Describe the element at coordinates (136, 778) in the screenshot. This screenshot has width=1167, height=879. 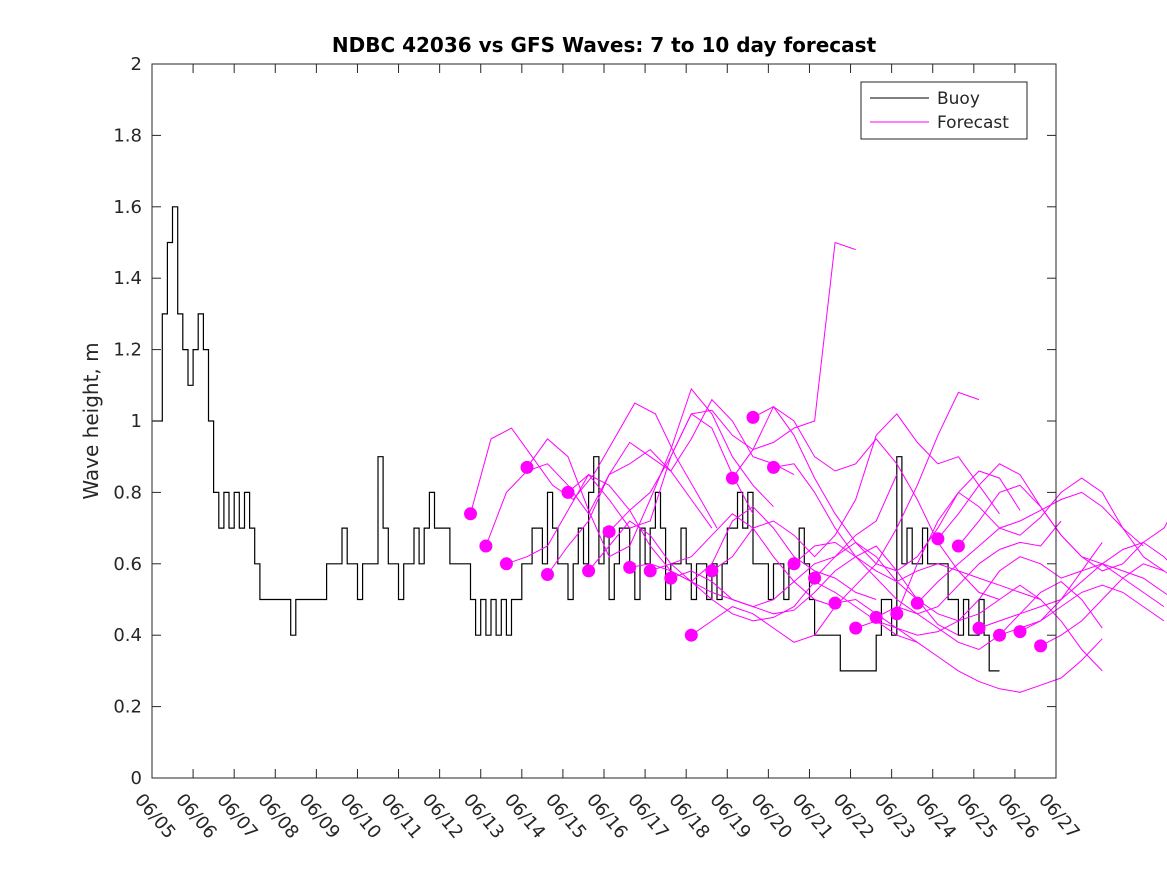
I see `y-tick-label: 0` at that location.